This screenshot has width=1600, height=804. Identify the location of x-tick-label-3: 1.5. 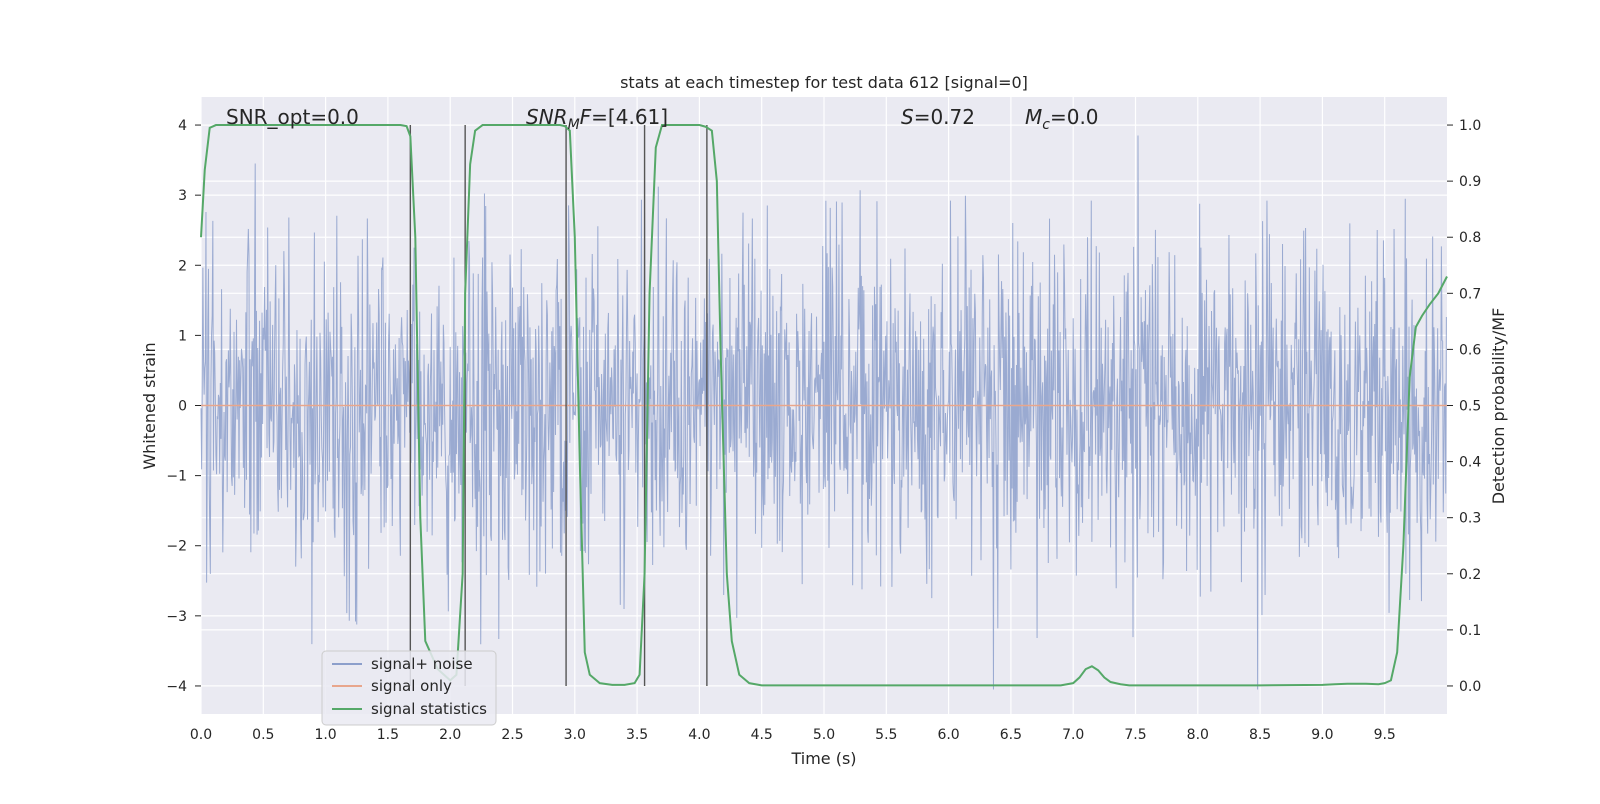
(388, 735).